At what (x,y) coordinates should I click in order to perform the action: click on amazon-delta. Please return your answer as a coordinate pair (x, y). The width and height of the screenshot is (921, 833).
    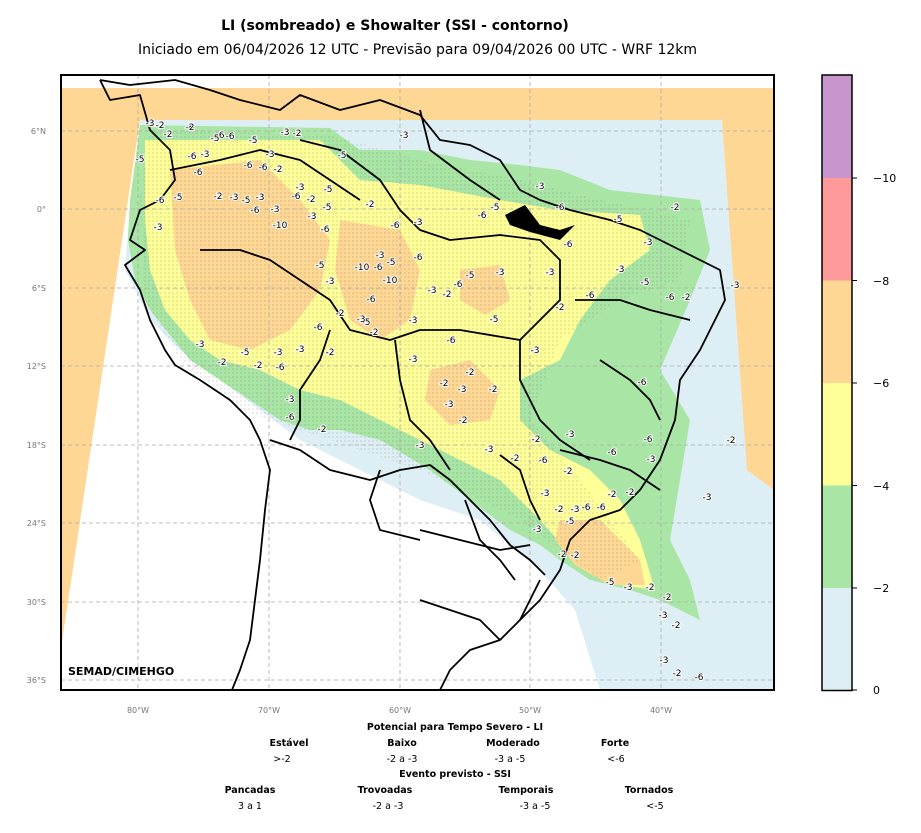
    Looking at the image, I should click on (540, 222).